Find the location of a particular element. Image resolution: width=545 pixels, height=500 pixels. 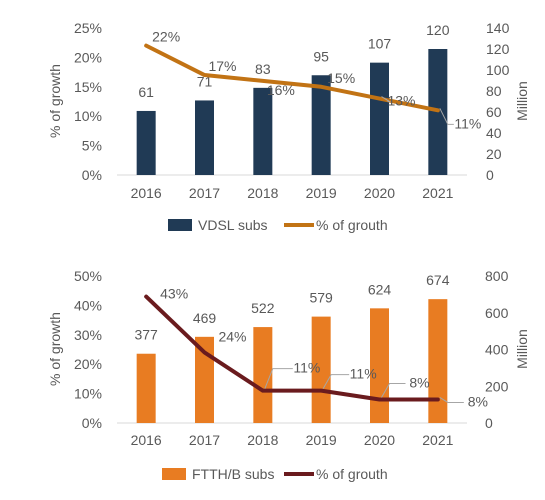

right-axis-tick-label: 80 is located at coordinates (494, 91).